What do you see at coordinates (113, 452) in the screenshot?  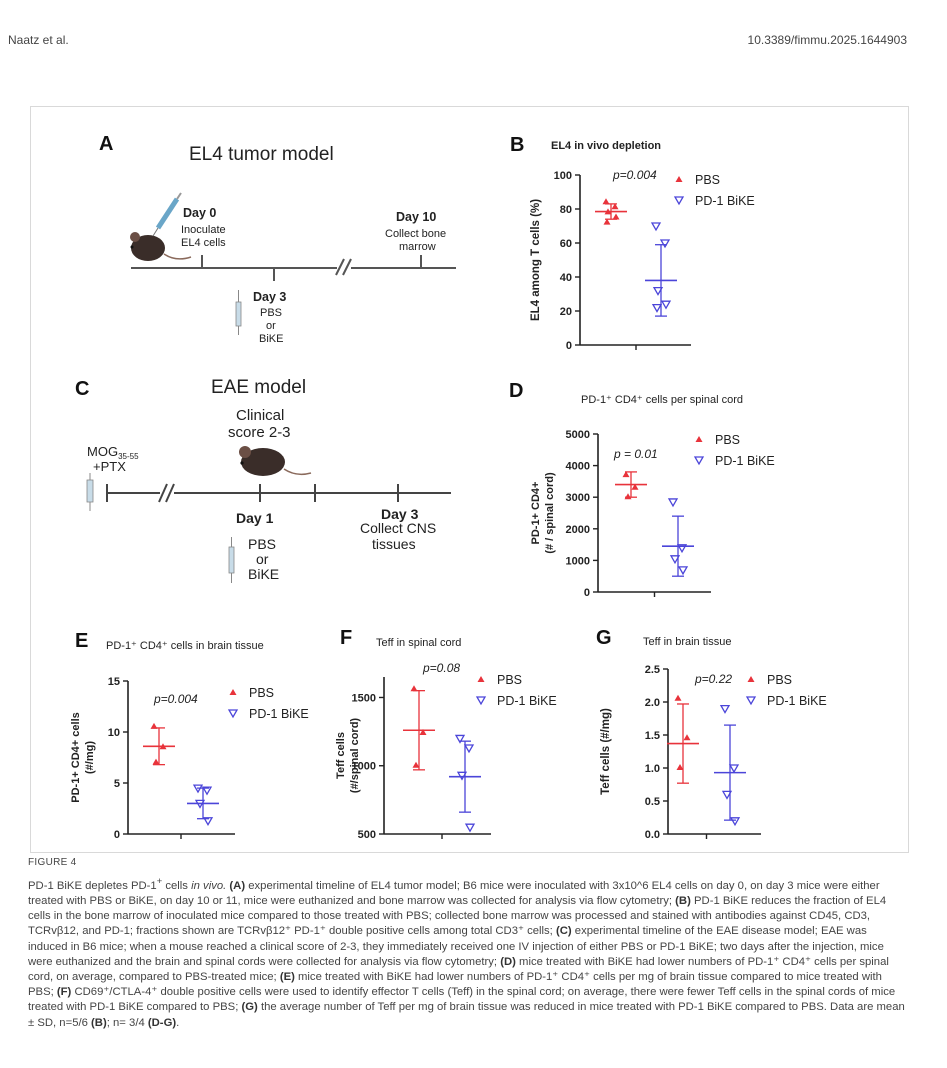 I see `mog-label: MOG35-55` at bounding box center [113, 452].